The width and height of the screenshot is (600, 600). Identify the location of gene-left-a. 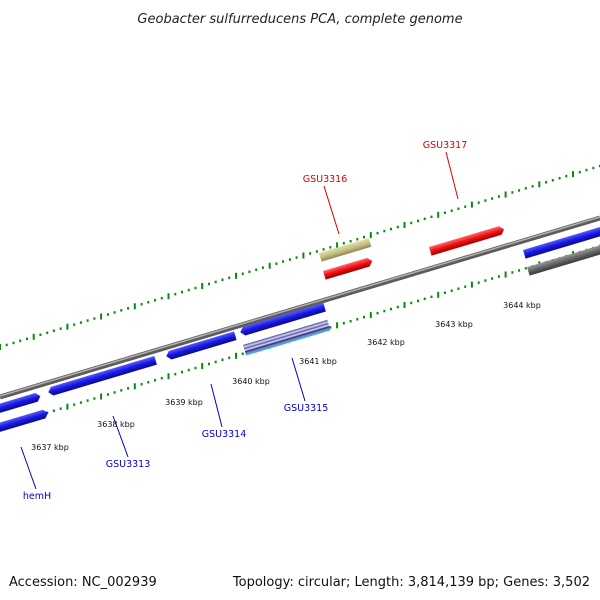
(20, 403).